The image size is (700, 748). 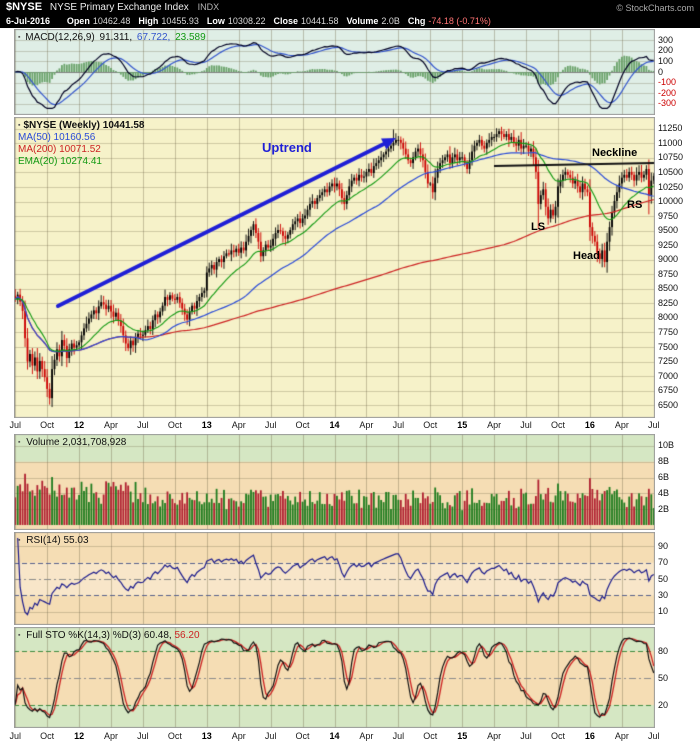 I want to click on rsi-legend: ▪ RSI(14) 55.03, so click(x=53, y=541).